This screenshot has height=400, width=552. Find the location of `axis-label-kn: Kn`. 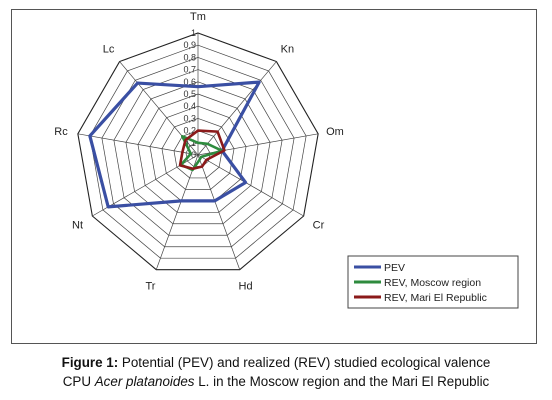

axis-label-kn: Kn is located at coordinates (287, 49).